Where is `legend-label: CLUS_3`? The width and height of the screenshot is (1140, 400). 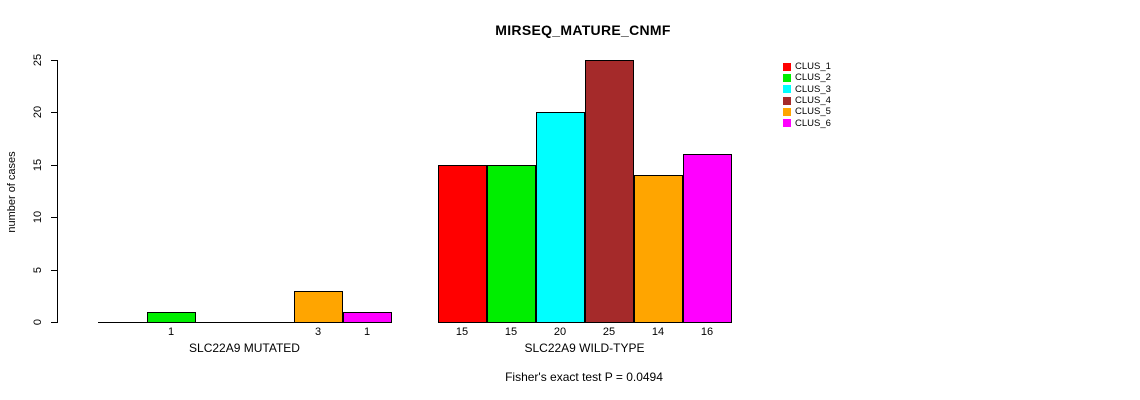
legend-label: CLUS_3 is located at coordinates (813, 89).